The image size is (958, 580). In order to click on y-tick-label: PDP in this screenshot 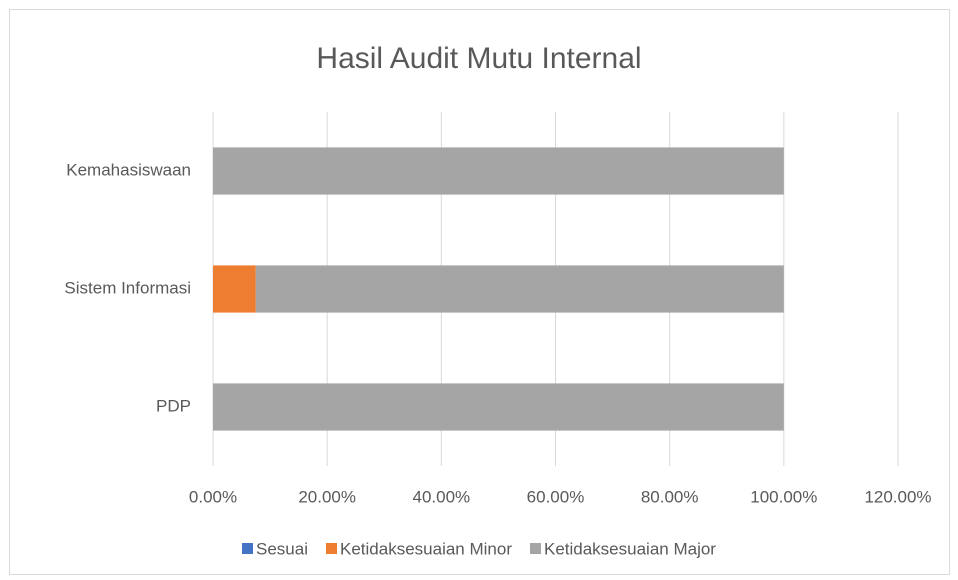, I will do `click(173, 405)`.